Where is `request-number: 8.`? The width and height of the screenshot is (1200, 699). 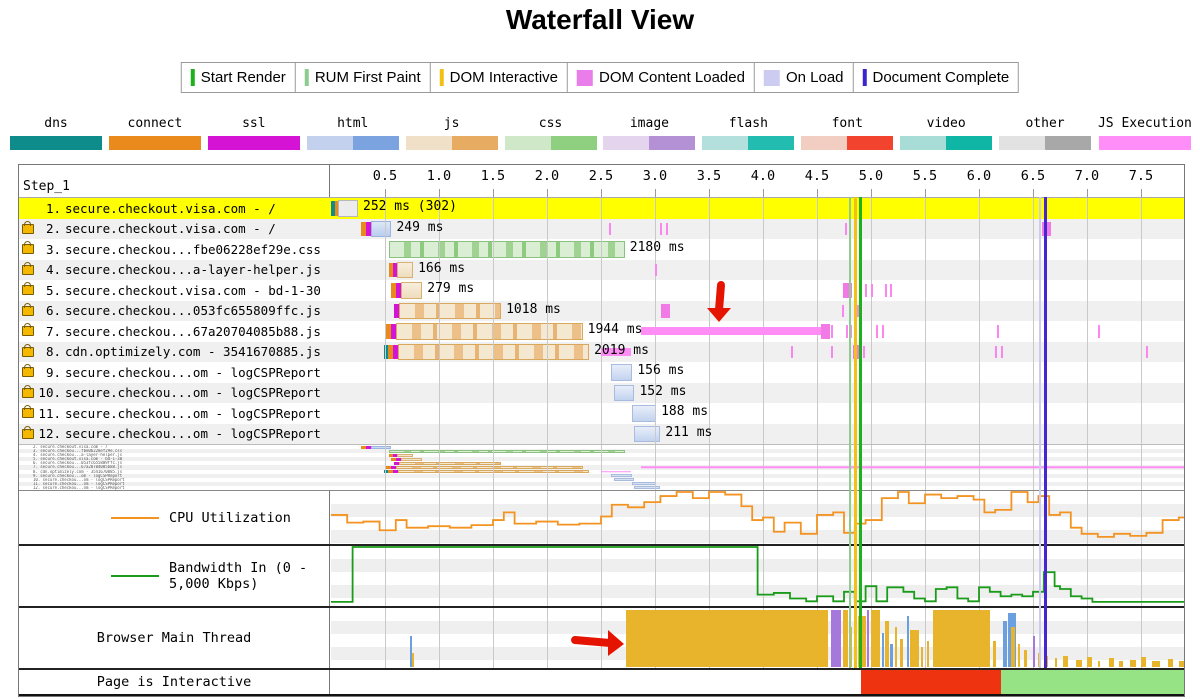
request-number: 8. is located at coordinates (53, 352).